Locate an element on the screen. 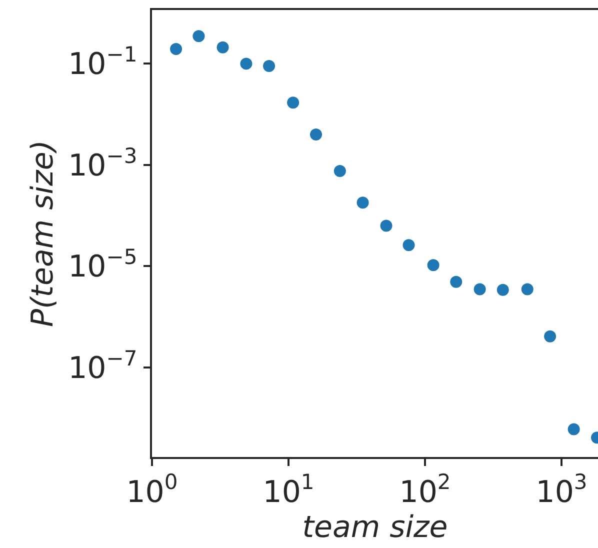 The height and width of the screenshot is (548, 598). x-tick-label: 10$^{0}$ is located at coordinates (152, 490).